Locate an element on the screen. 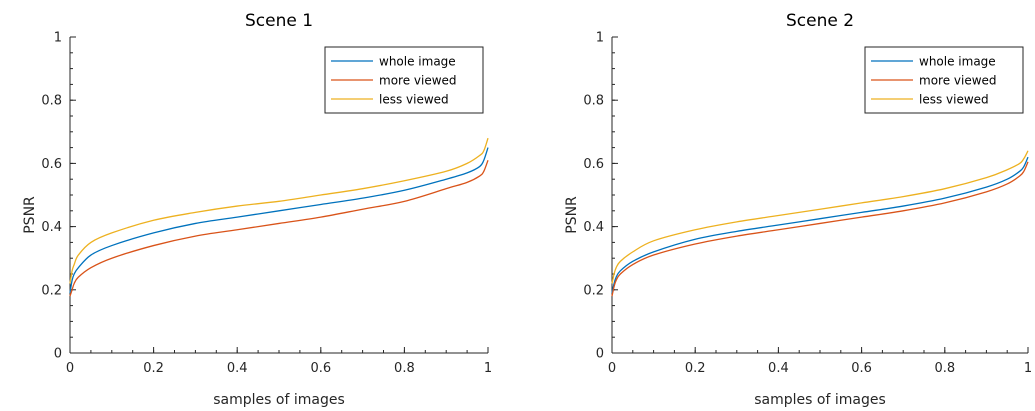  chart-title: Scene 1 is located at coordinates (279, 21).